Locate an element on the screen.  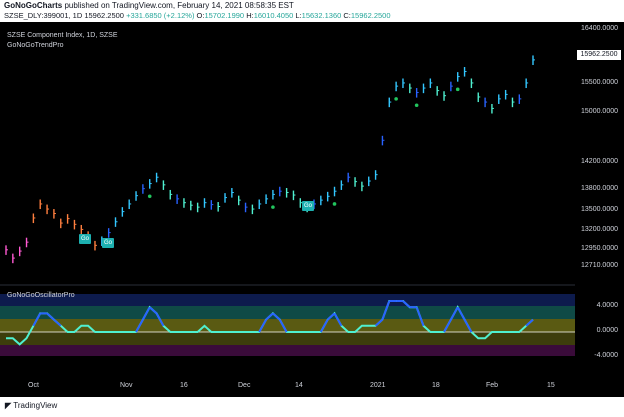
price-tick: 14200.0000 is located at coordinates (599, 161).